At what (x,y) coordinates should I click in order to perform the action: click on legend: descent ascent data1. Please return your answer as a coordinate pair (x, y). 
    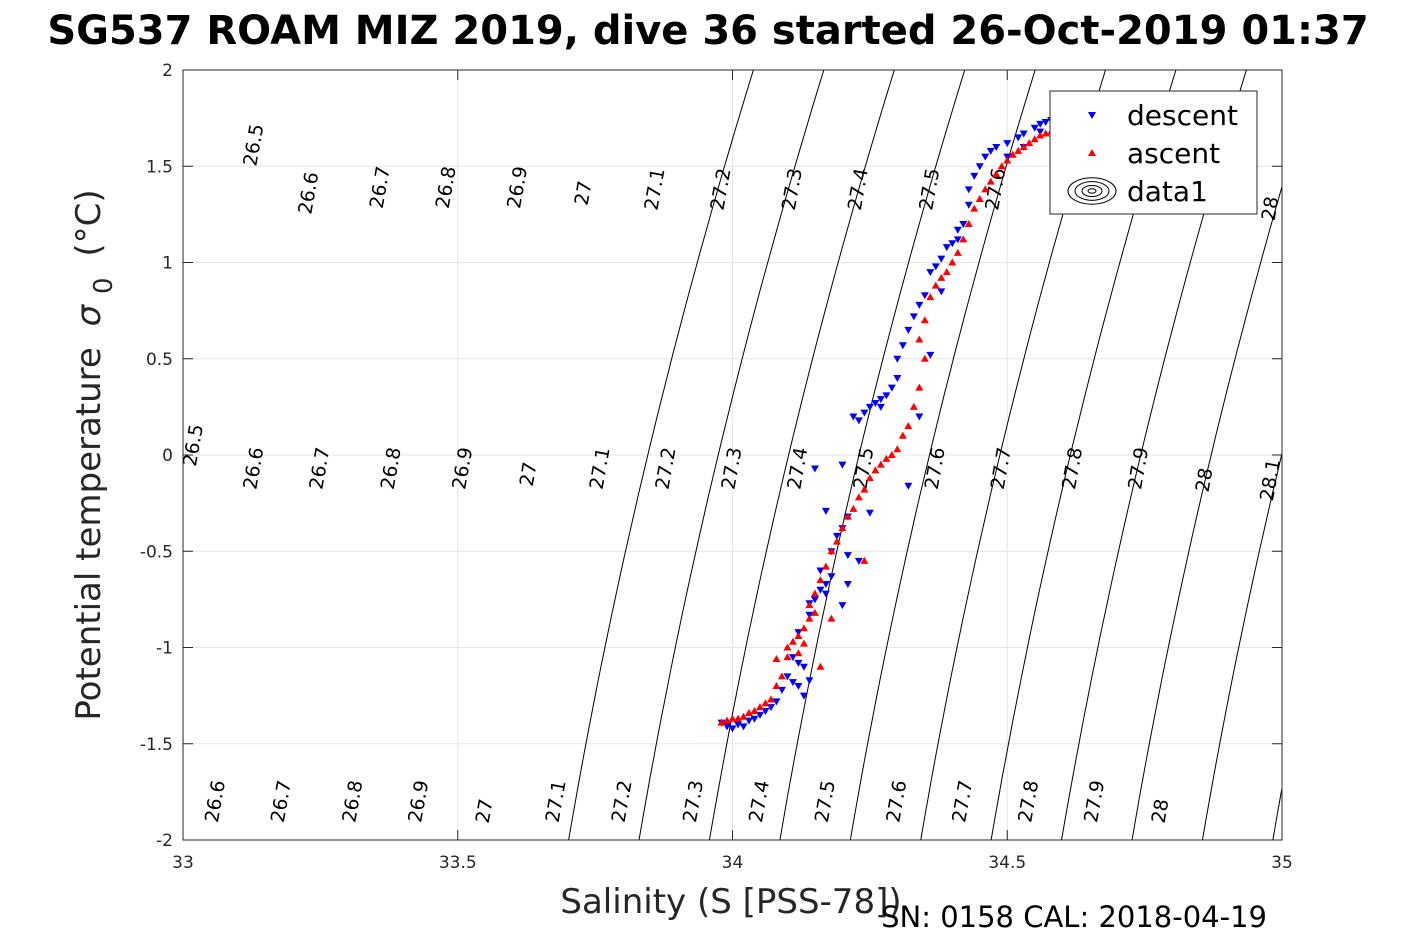
    Looking at the image, I should click on (1153, 152).